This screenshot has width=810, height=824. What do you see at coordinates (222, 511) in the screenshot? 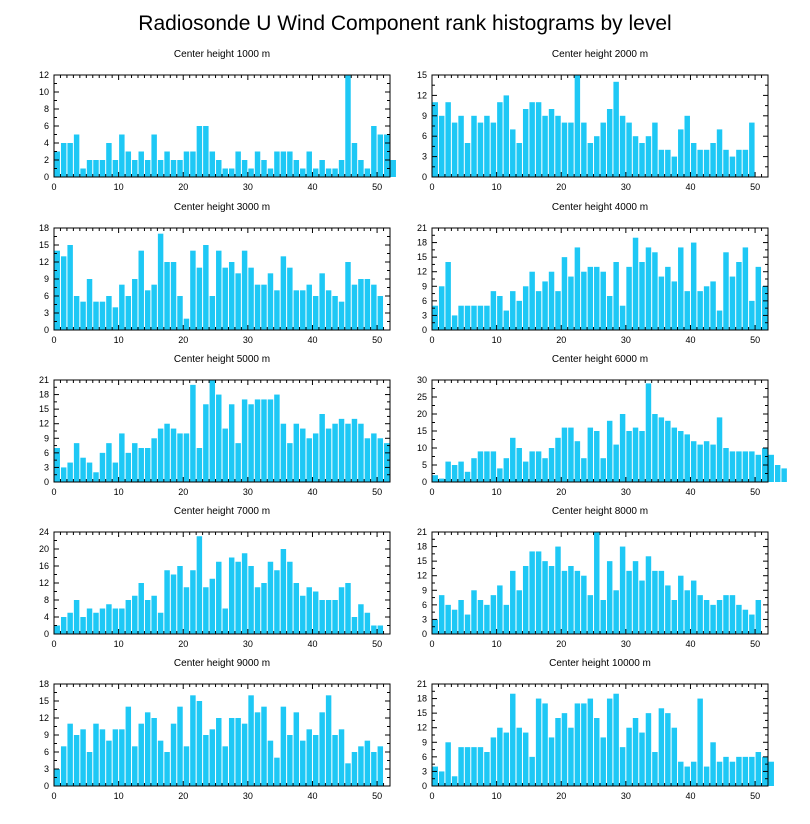
I see `chart-title: Center height 7000 m` at bounding box center [222, 511].